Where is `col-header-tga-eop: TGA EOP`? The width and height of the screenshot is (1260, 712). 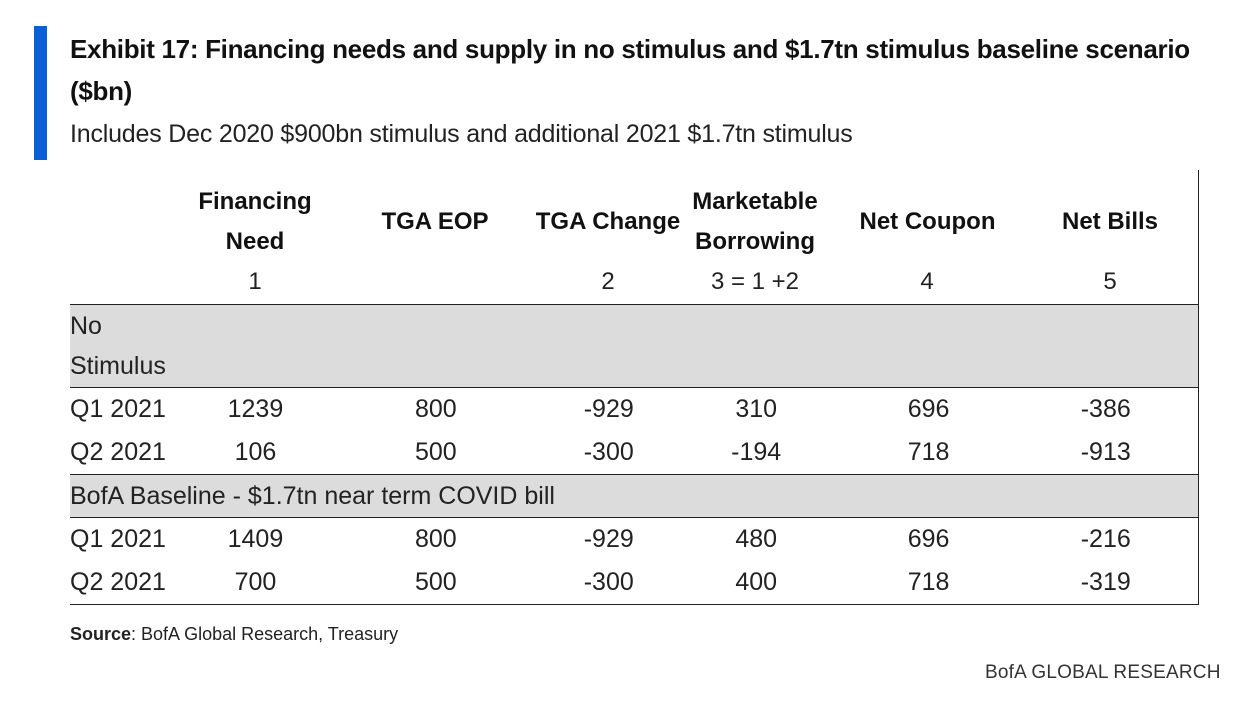 col-header-tga-eop: TGA EOP is located at coordinates (435, 221).